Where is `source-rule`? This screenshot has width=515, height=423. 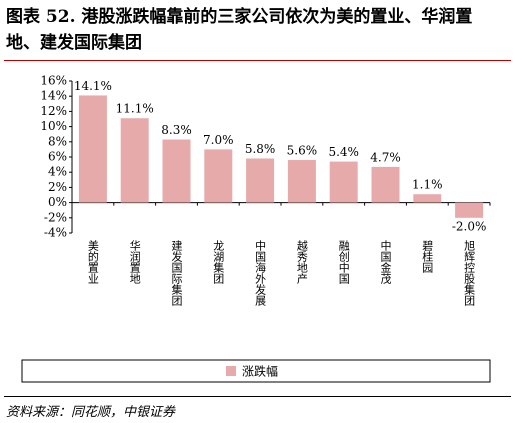 source-rule is located at coordinates (257, 396).